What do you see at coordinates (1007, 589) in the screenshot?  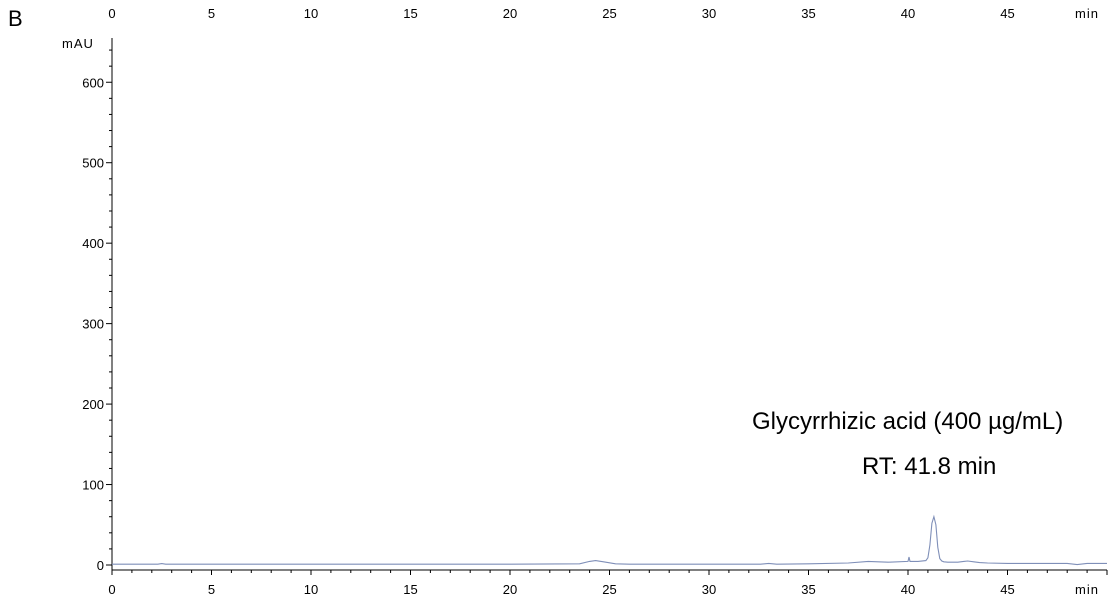 I see `bottom-x-tick-label: 45` at bounding box center [1007, 589].